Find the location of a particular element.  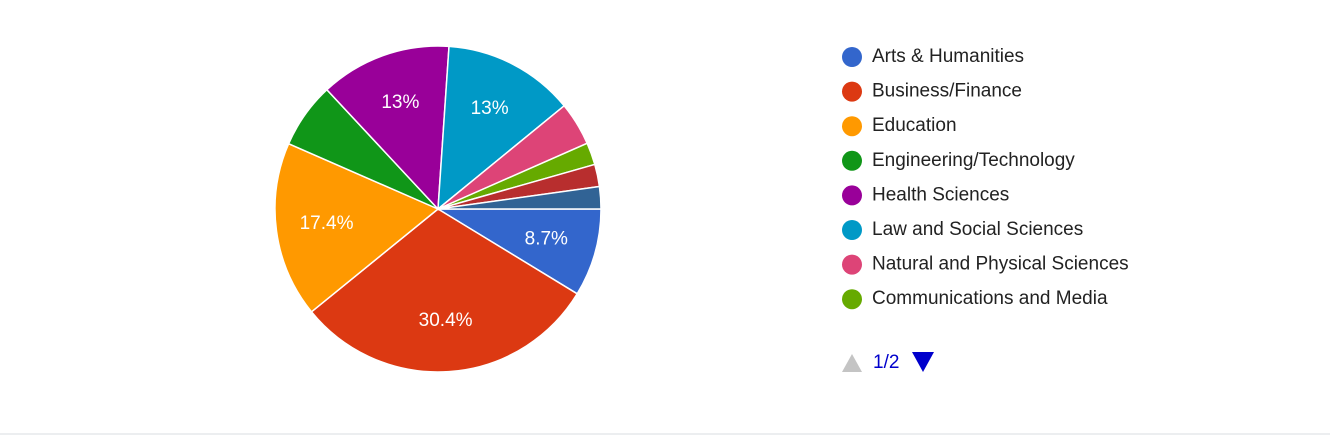

data-label: 30.4% is located at coordinates (446, 320).